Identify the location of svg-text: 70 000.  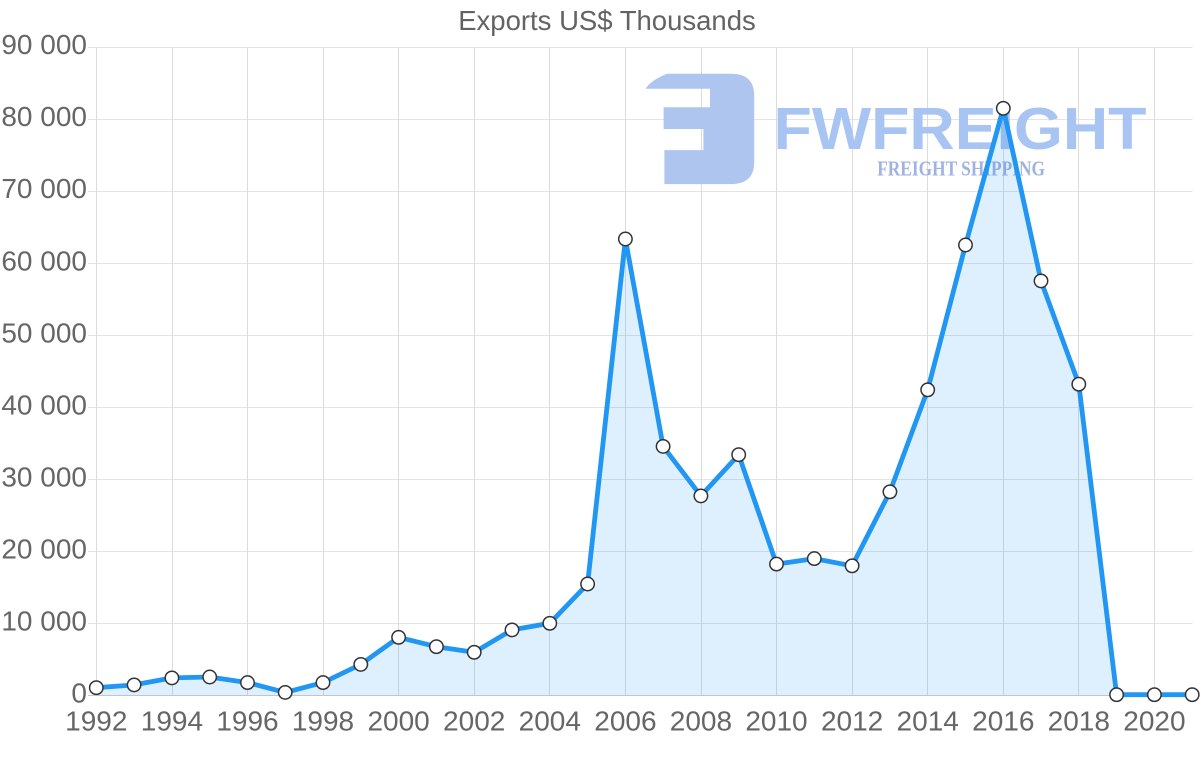
(44, 188).